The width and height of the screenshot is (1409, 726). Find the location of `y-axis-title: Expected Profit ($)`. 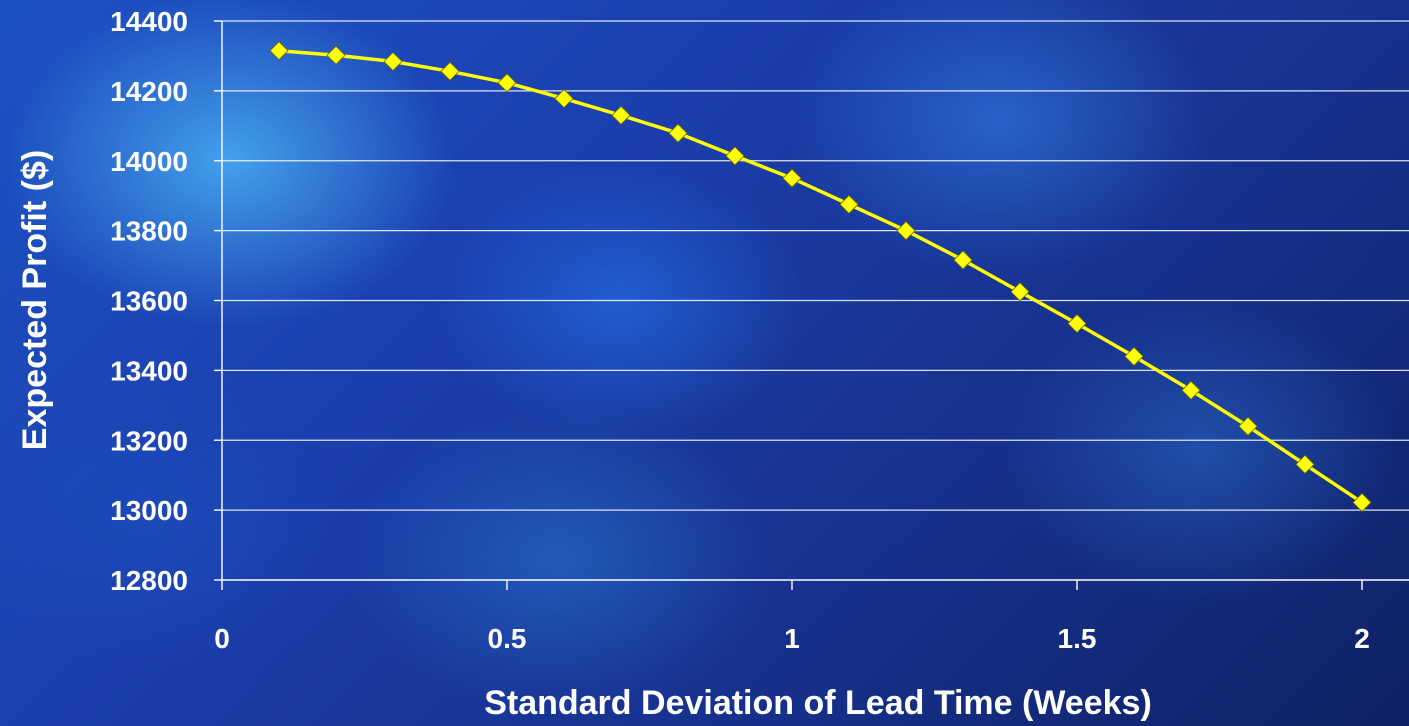

y-axis-title: Expected Profit ($) is located at coordinates (35, 300).